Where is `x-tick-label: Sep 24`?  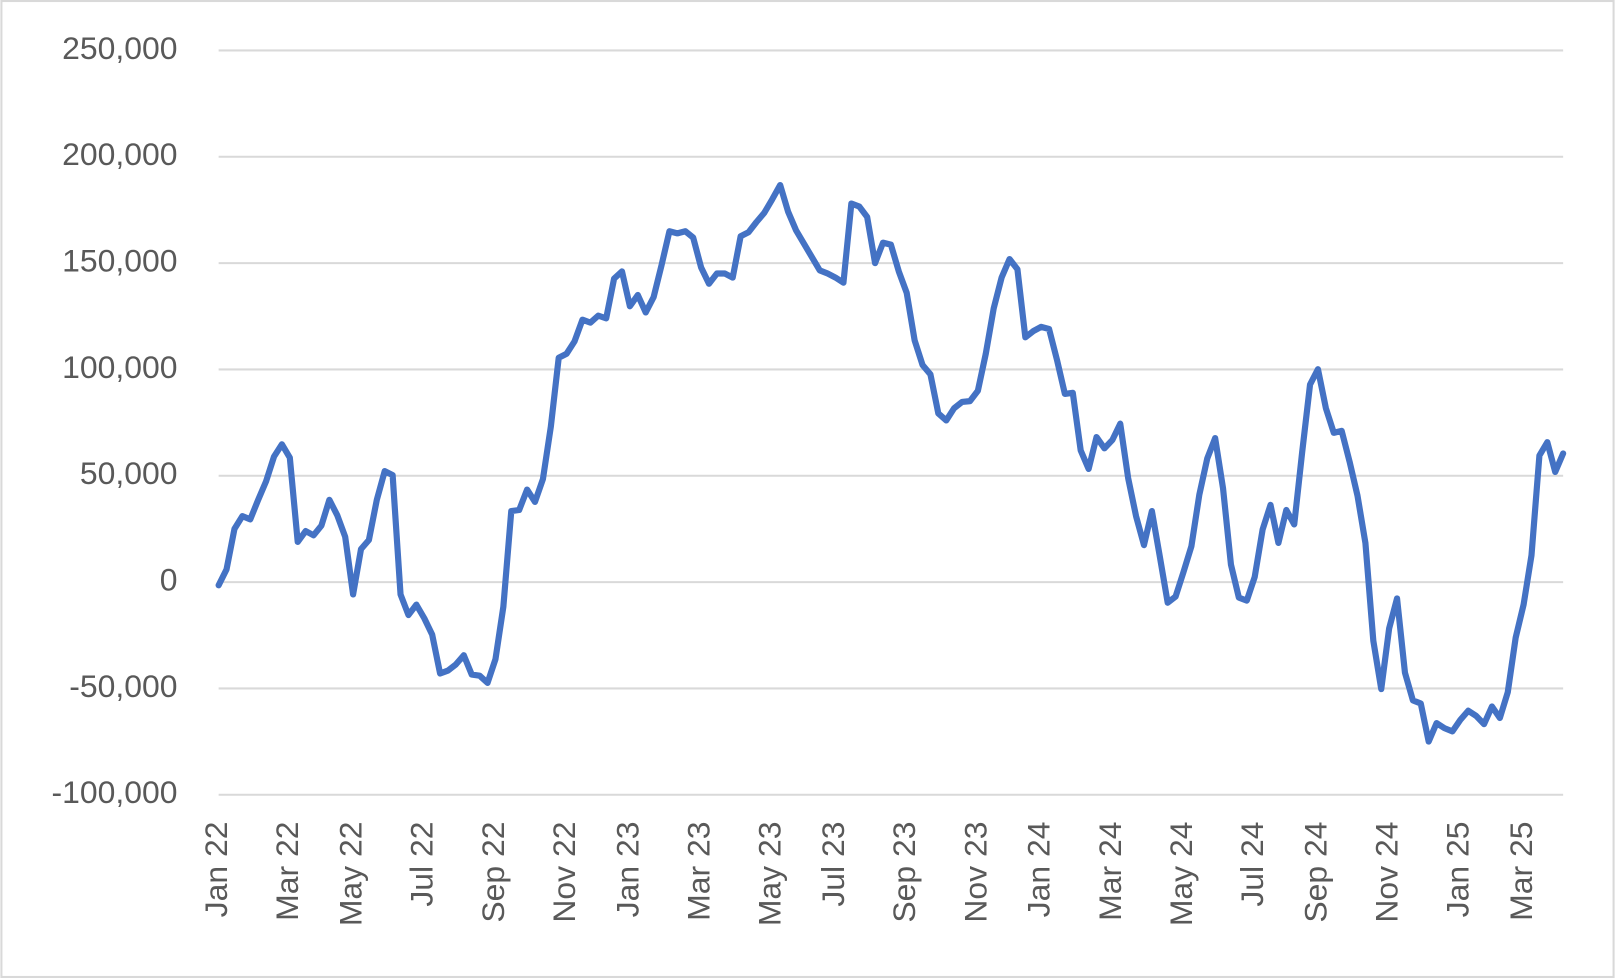
x-tick-label: Sep 24 is located at coordinates (1315, 872).